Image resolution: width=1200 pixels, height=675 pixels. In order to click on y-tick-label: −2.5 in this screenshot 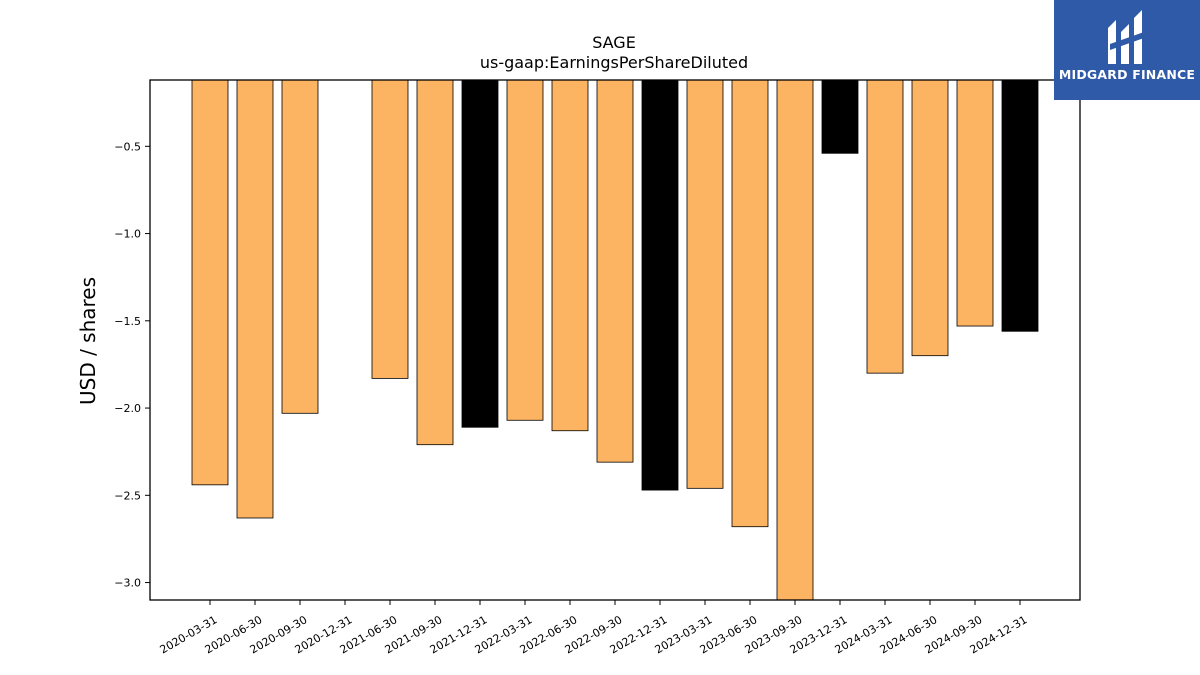, I will do `click(127, 495)`.